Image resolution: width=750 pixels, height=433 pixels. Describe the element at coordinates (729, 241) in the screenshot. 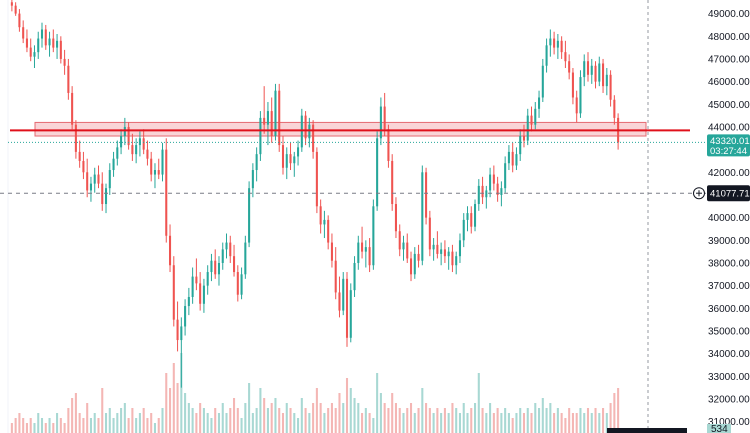

I see `price-tick-label: 39000.00` at that location.